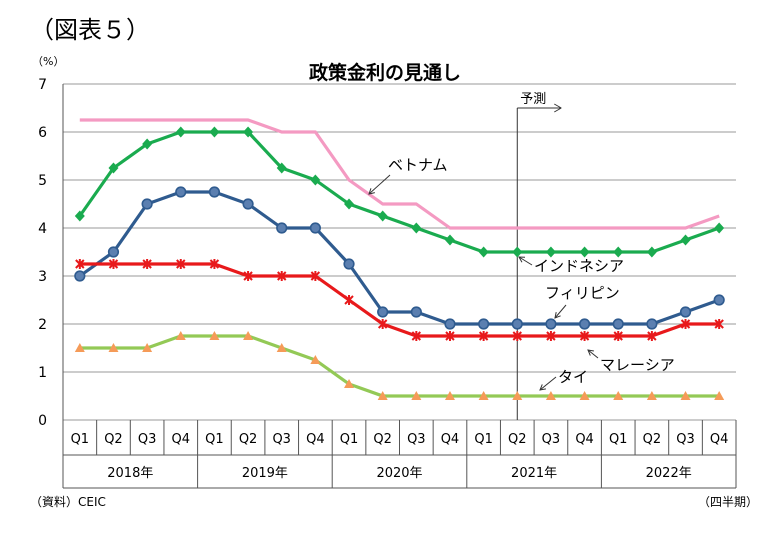 The image size is (780, 536). I want to click on y-tick-label: 4, so click(42, 229).